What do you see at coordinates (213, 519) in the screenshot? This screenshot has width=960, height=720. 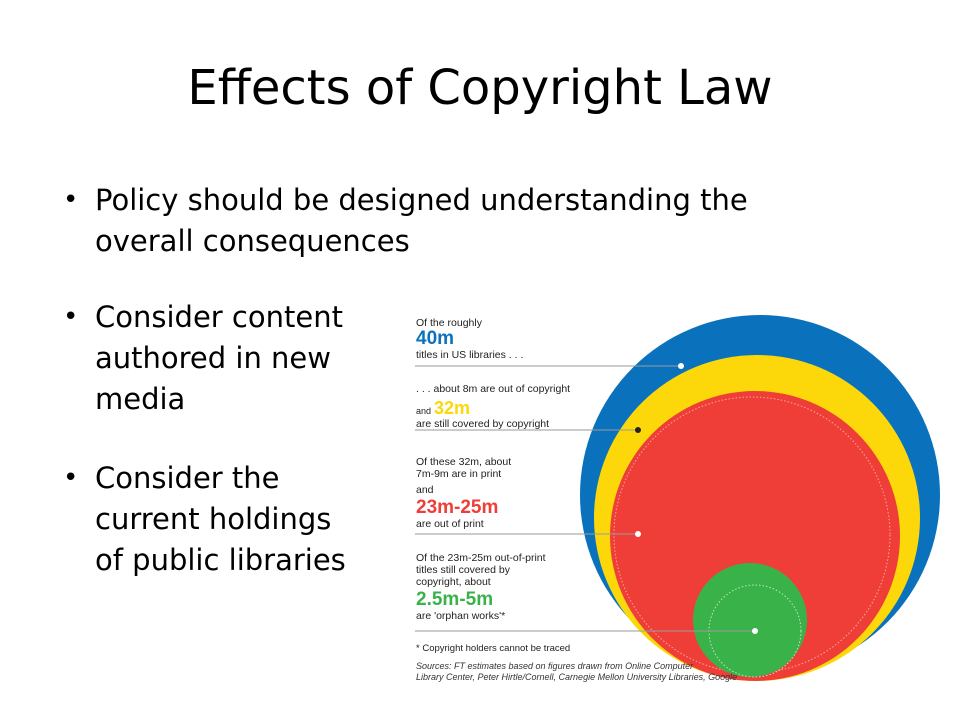 I see `bullet-line: current holdings` at bounding box center [213, 519].